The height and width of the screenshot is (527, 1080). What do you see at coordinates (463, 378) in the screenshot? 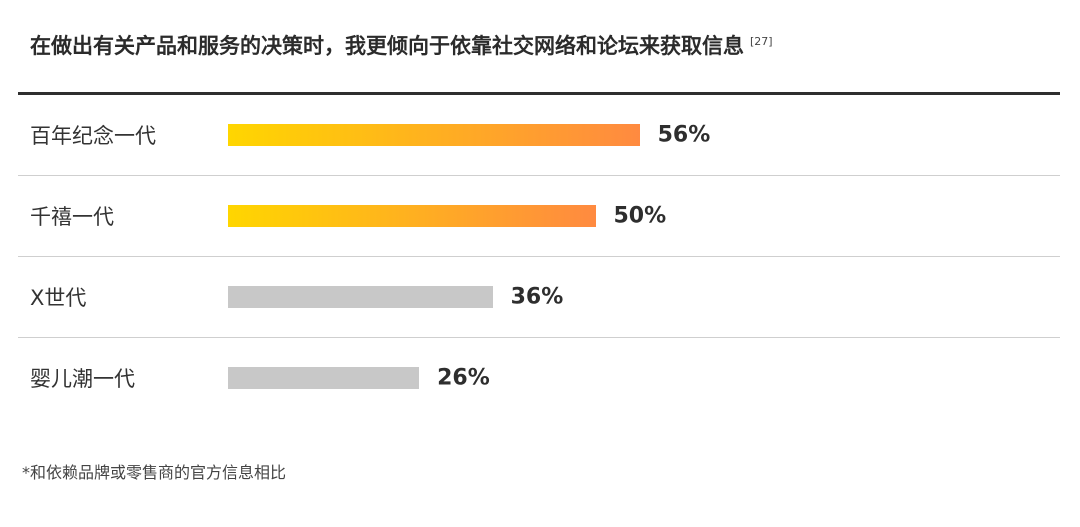
I see `value-label: 26%` at bounding box center [463, 378].